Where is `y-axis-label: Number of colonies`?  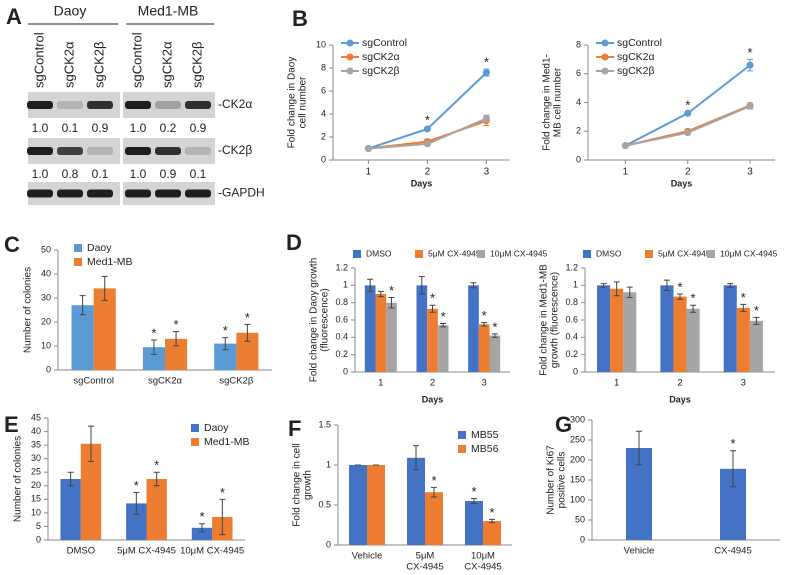
y-axis-label: Number of colonies is located at coordinates (18, 479).